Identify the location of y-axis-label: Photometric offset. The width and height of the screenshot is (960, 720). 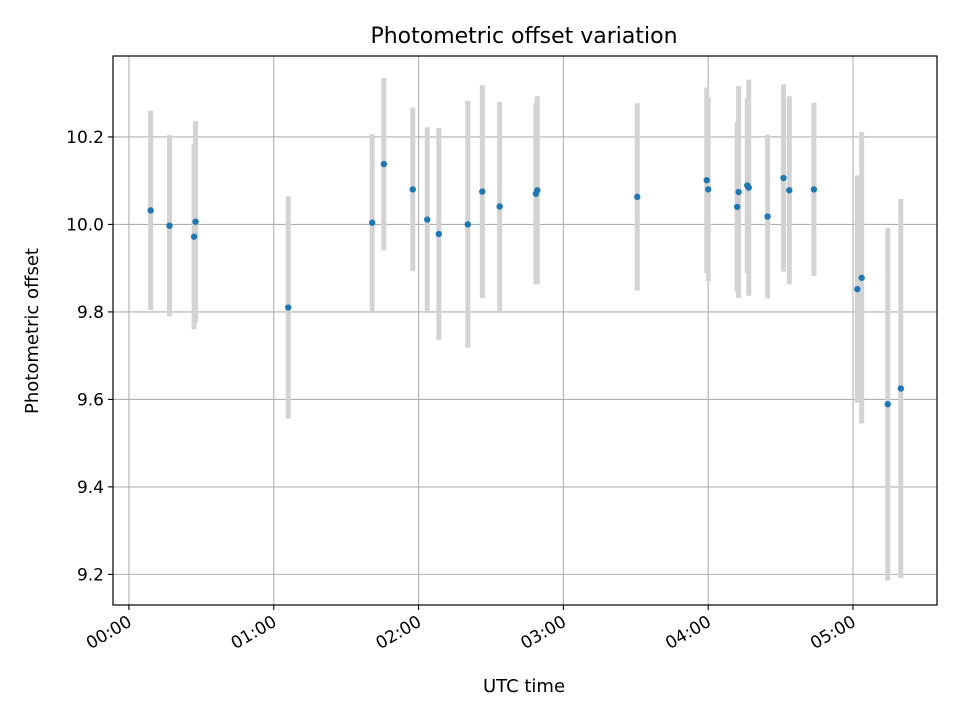
(32, 331).